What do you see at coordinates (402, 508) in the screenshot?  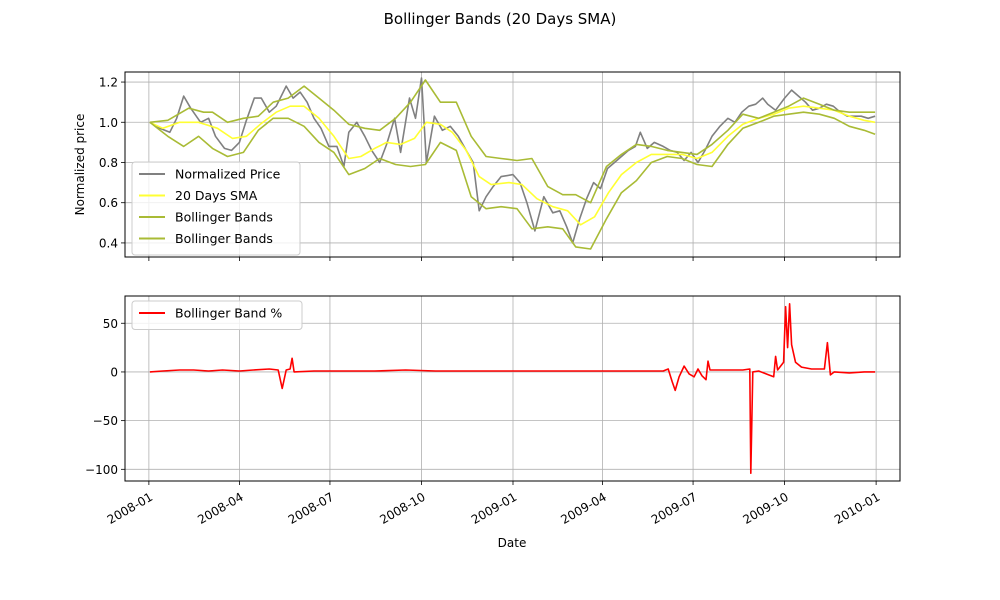 I see `x-tick-label: 2008-10` at bounding box center [402, 508].